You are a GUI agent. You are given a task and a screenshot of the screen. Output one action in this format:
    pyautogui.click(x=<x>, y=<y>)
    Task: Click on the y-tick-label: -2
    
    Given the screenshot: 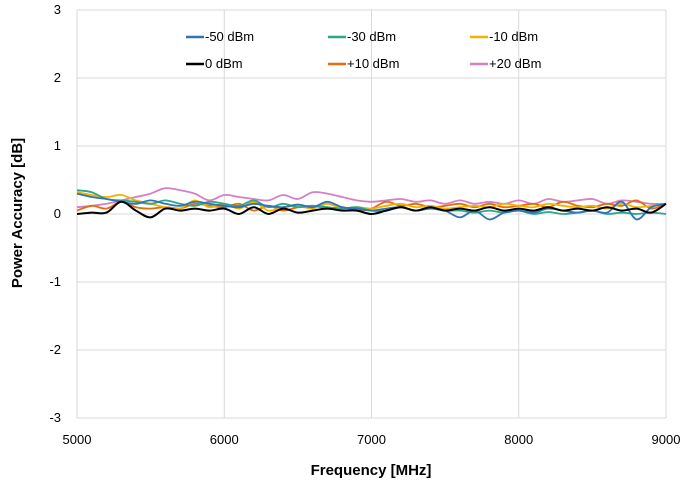 What is the action you would take?
    pyautogui.click(x=55, y=349)
    